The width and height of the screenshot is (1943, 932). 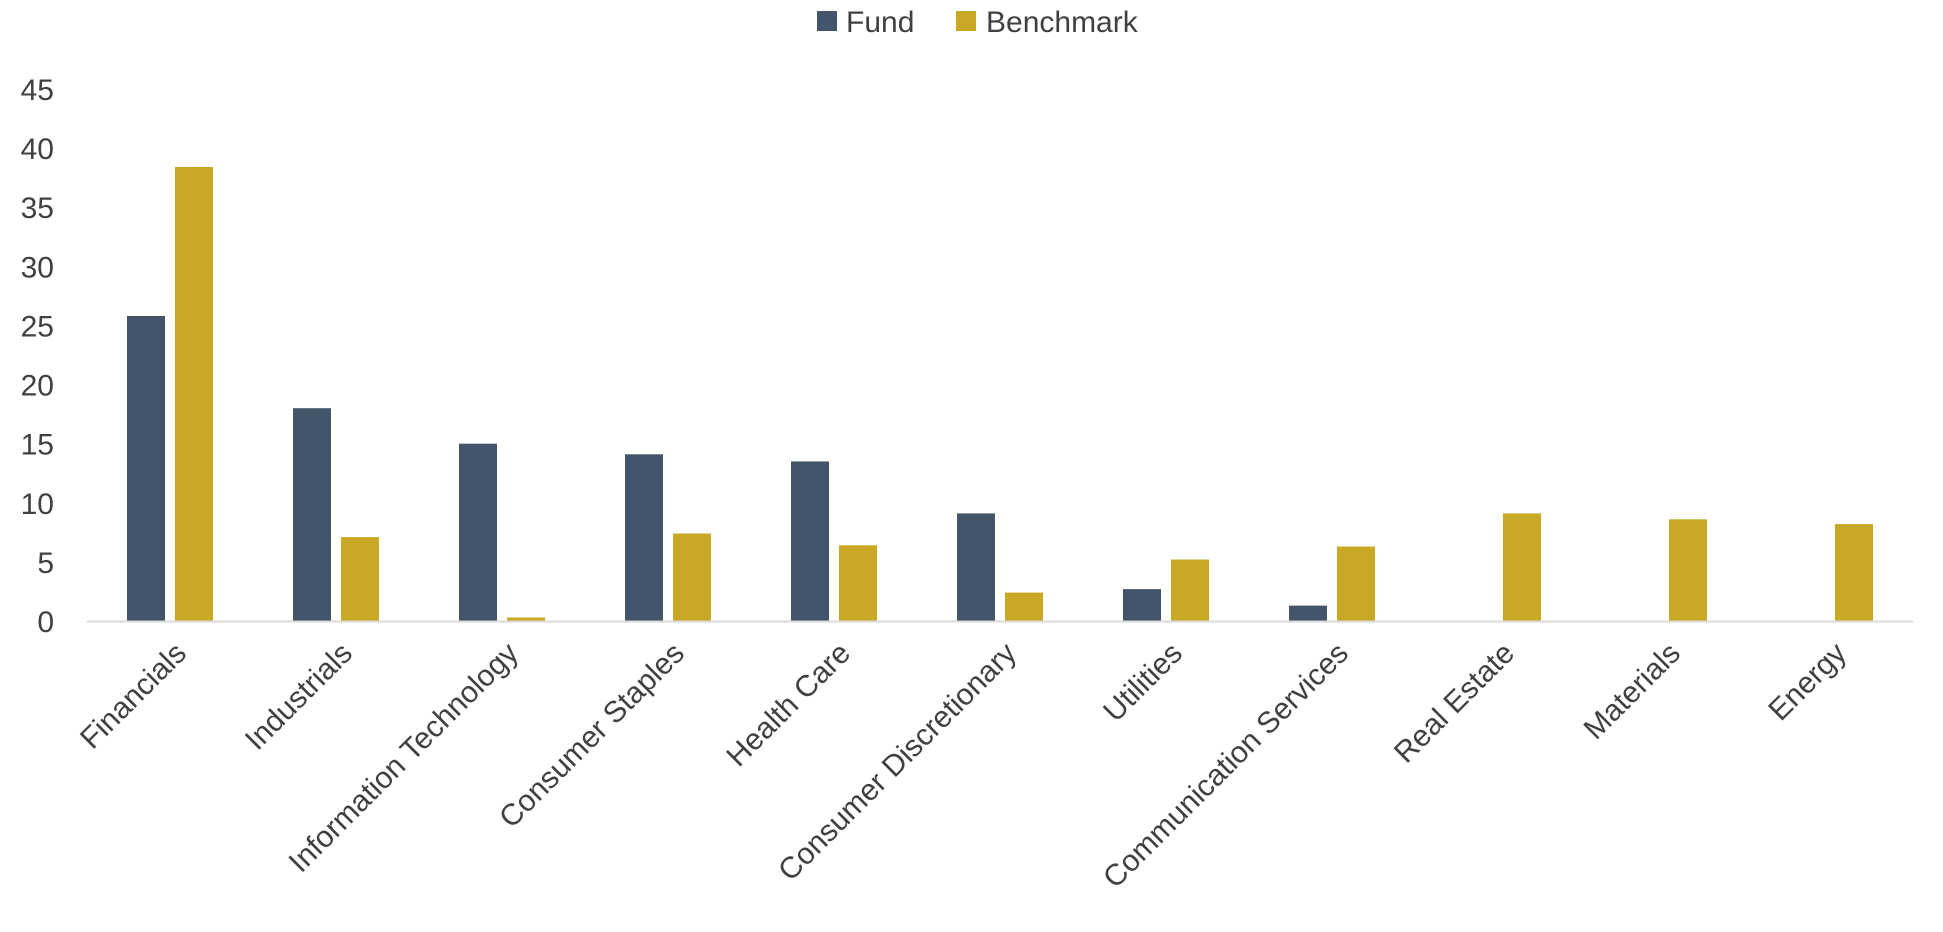 I want to click on y-tick-label: 20, so click(x=37, y=386).